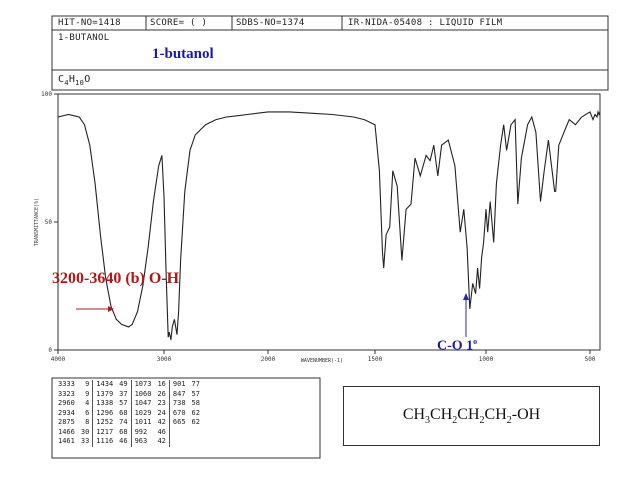  I want to click on peak-transmittance: 30, so click(85, 432).